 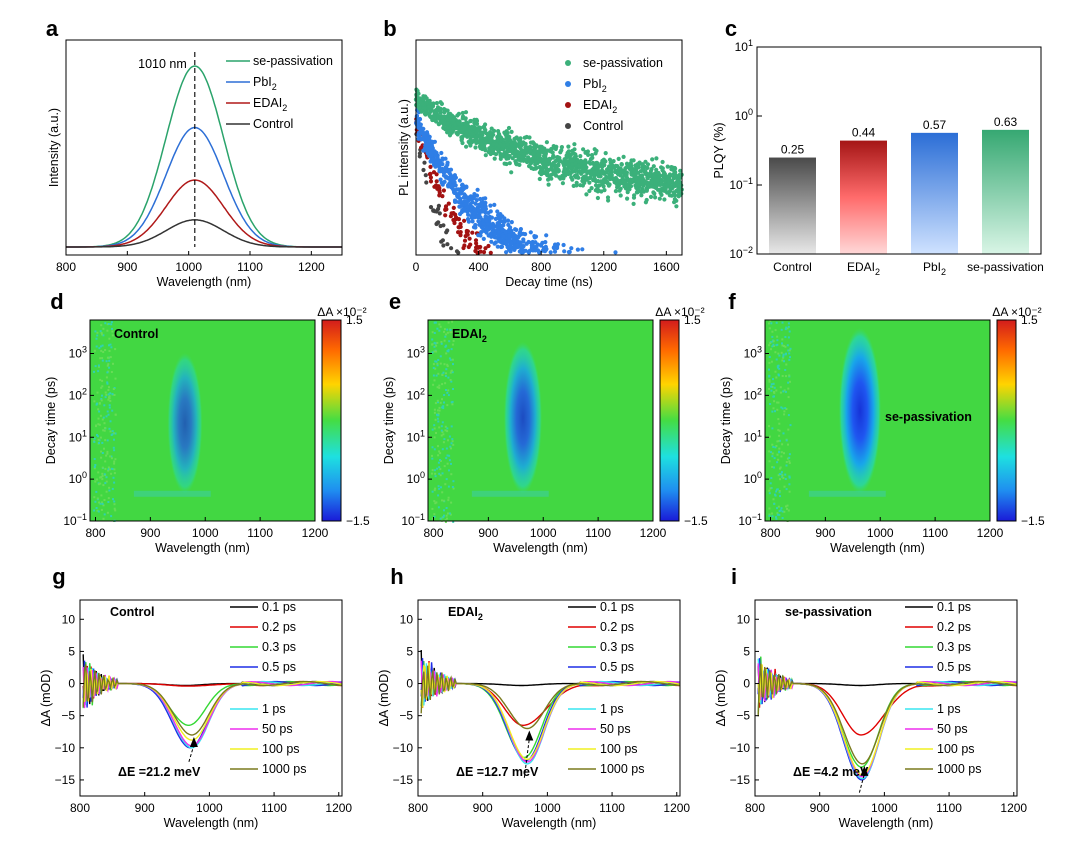 What do you see at coordinates (547, 808) in the screenshot?
I see `x-tick-label-h-2: 1000` at bounding box center [547, 808].